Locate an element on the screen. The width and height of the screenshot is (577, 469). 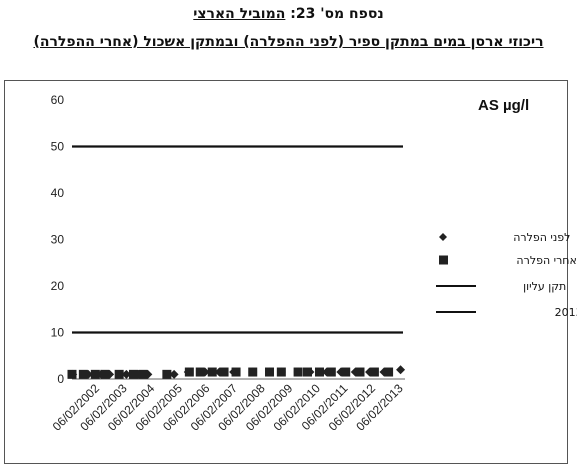
appendix-label: נספח מס' 23: is located at coordinates (337, 14).